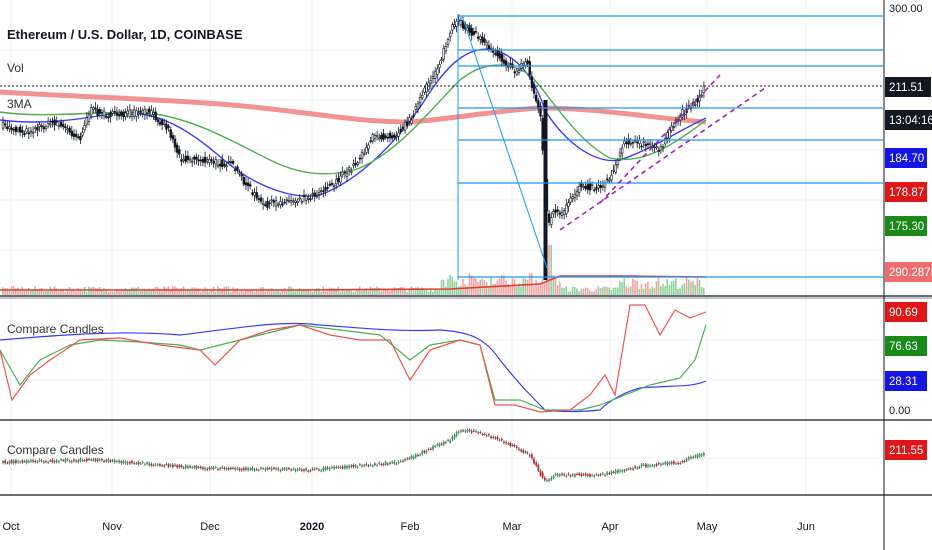 The height and width of the screenshot is (550, 932). What do you see at coordinates (906, 9) in the screenshot?
I see `price-axis-top-tick: 300.00` at bounding box center [906, 9].